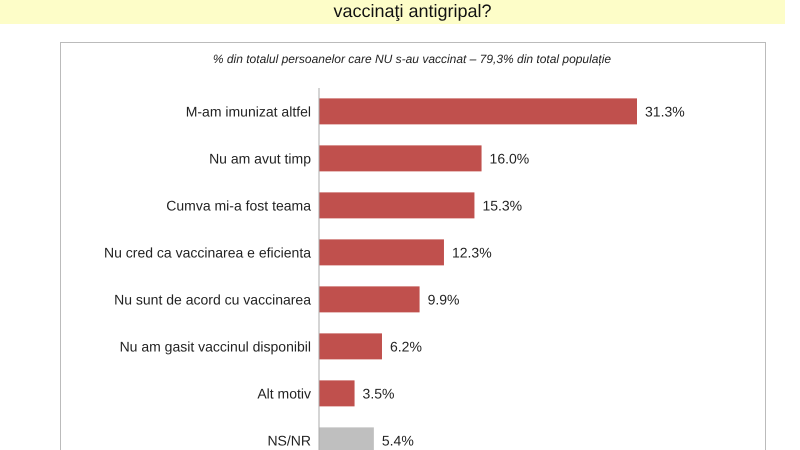 The image size is (800, 450). Describe the element at coordinates (398, 440) in the screenshot. I see `data-label: 5.4%` at that location.